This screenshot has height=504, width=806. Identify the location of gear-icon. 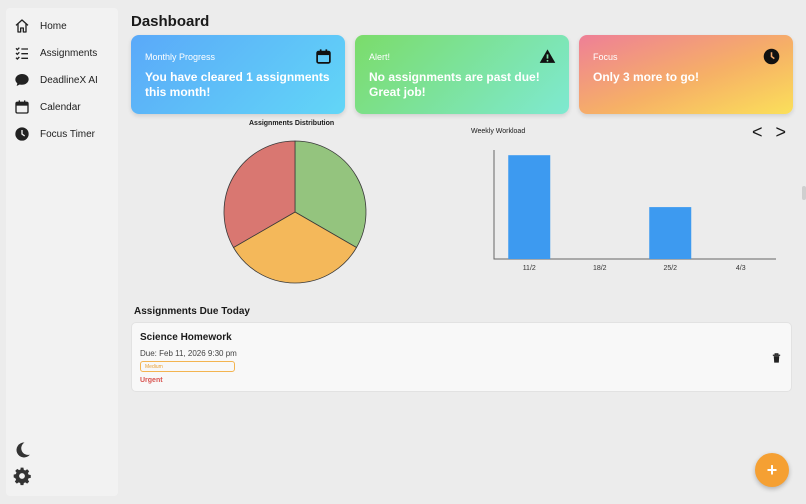
(22, 478).